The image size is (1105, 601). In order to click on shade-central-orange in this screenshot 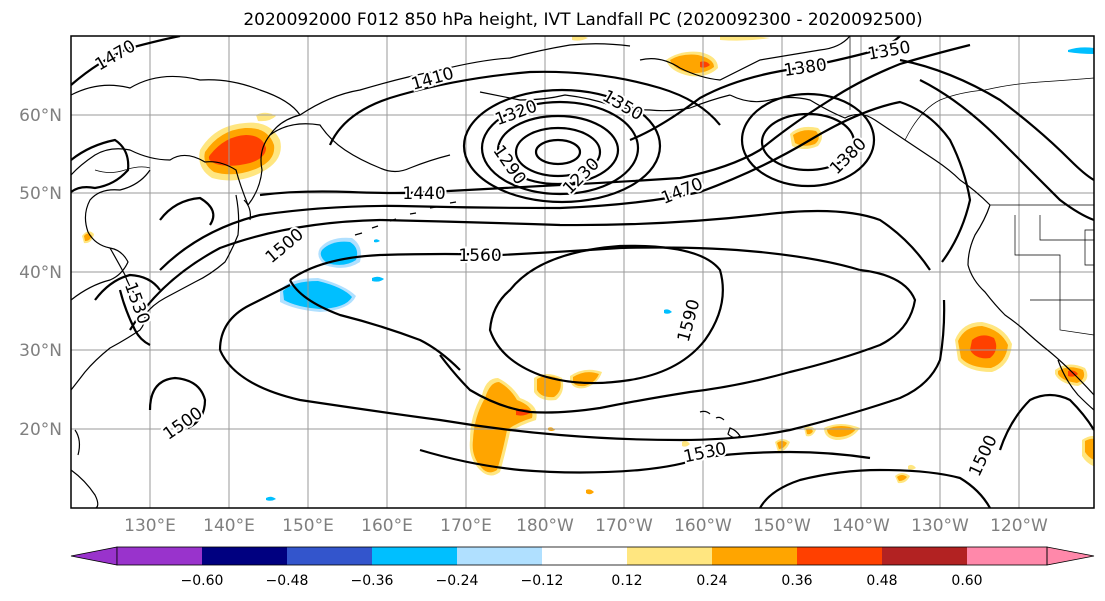, I will do `click(502, 427)`.